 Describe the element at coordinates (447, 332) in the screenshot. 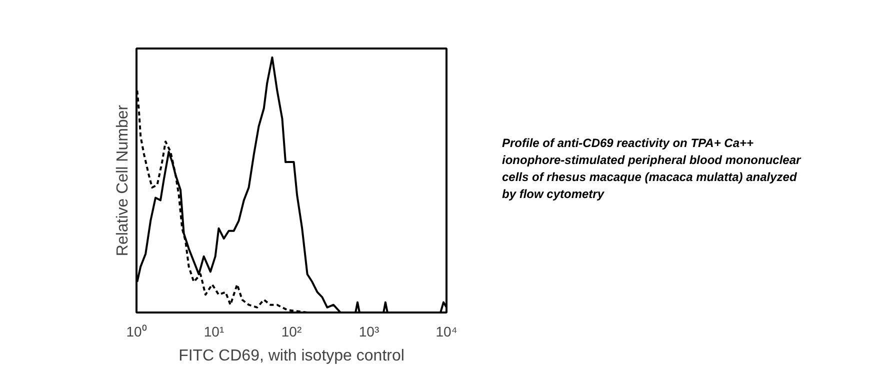

I see `x-tick-label: 10⁴` at that location.